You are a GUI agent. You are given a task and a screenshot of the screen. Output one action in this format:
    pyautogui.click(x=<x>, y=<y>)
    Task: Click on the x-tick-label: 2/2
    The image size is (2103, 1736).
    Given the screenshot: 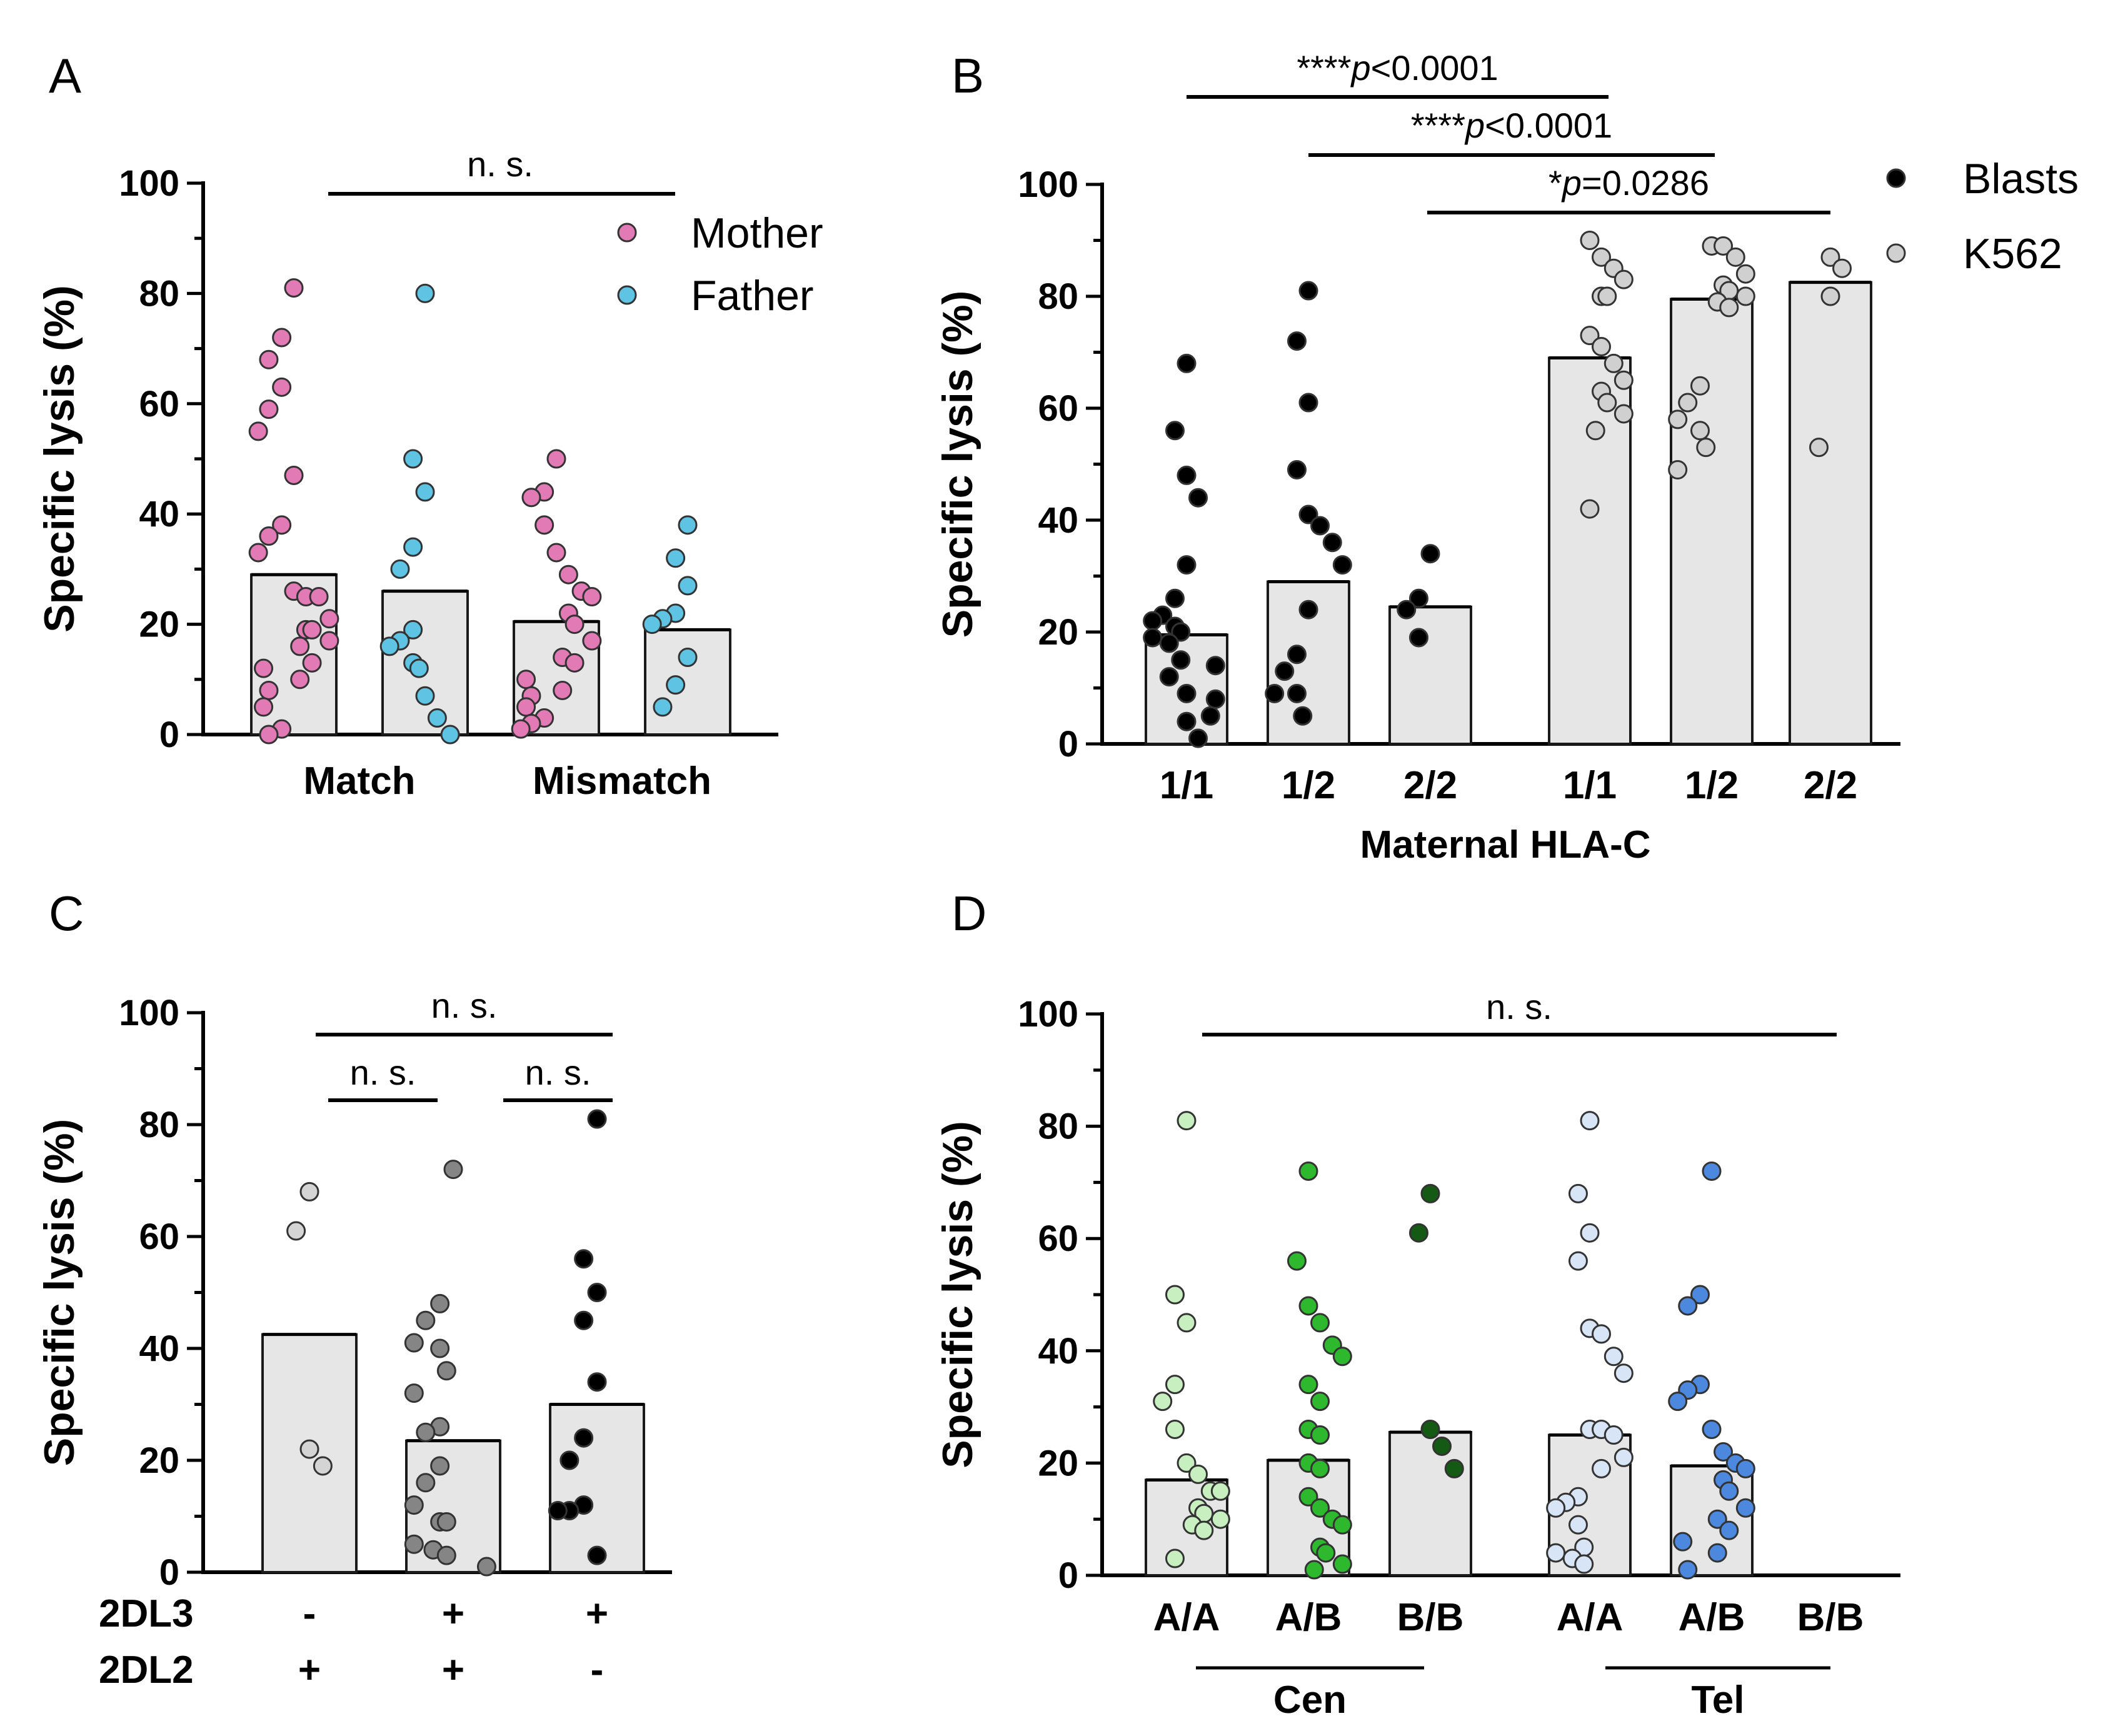 What is the action you would take?
    pyautogui.click(x=1430, y=786)
    